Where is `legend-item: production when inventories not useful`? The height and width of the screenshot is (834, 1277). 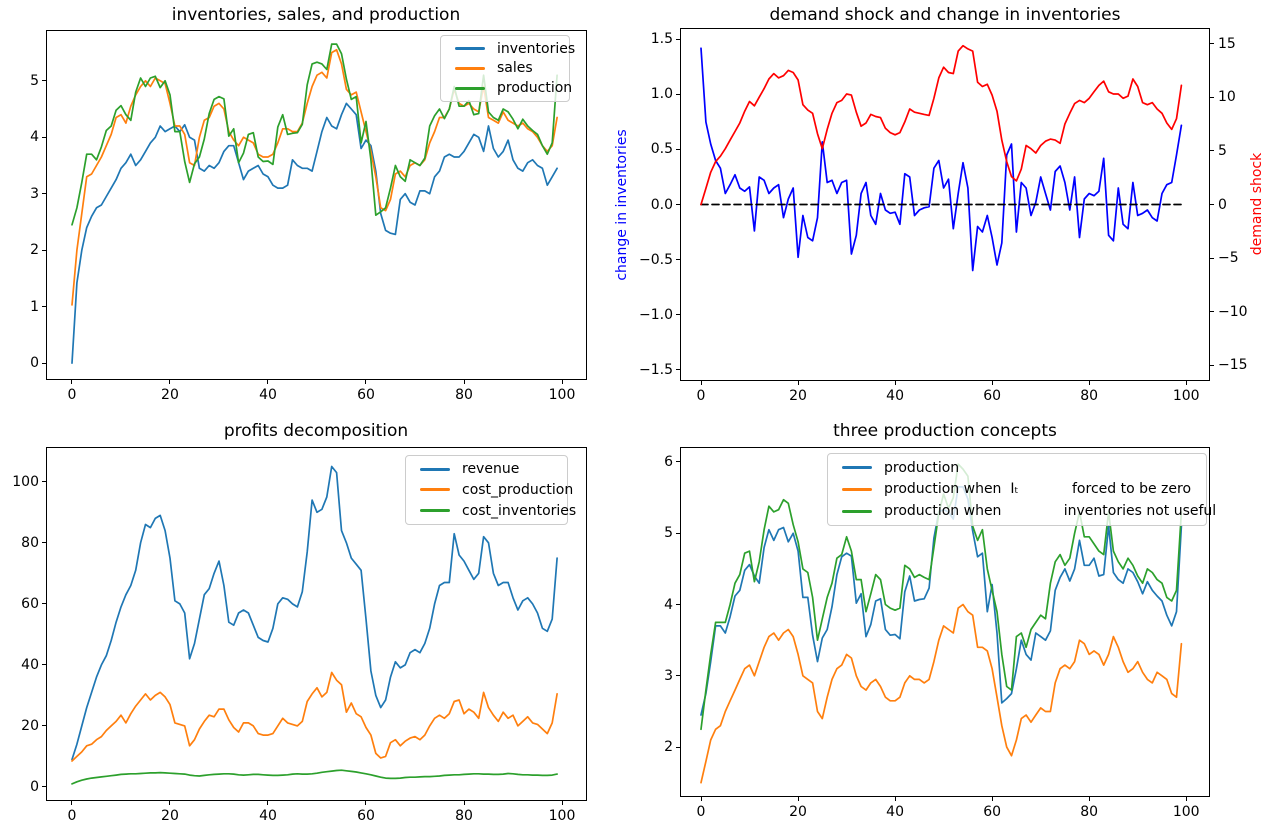
legend-item: production when inventories not useful is located at coordinates (1026, 511).